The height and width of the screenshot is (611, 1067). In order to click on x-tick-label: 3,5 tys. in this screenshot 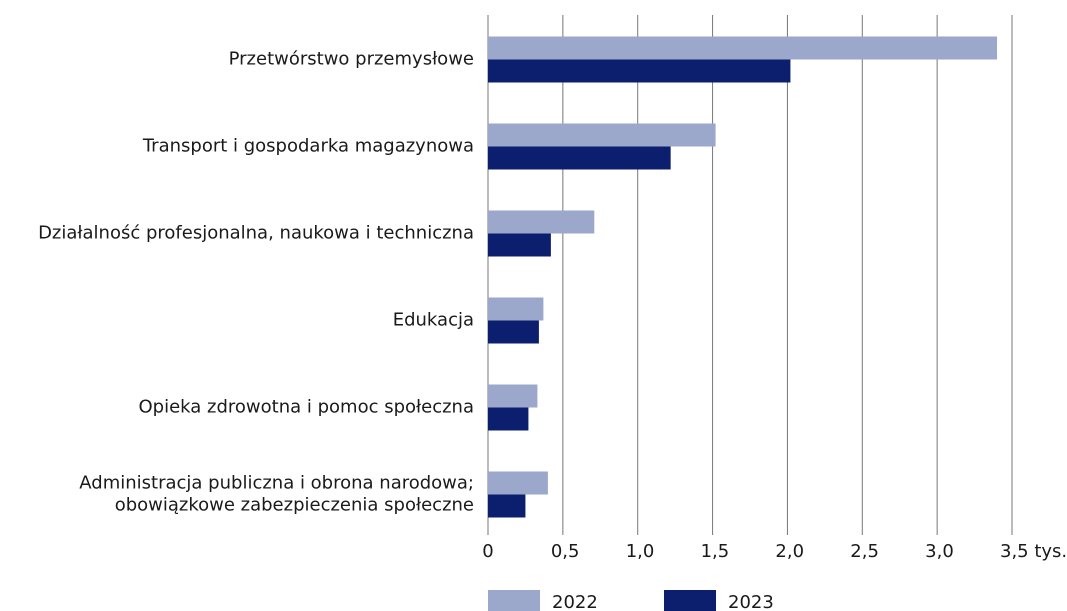, I will do `click(1033, 551)`.